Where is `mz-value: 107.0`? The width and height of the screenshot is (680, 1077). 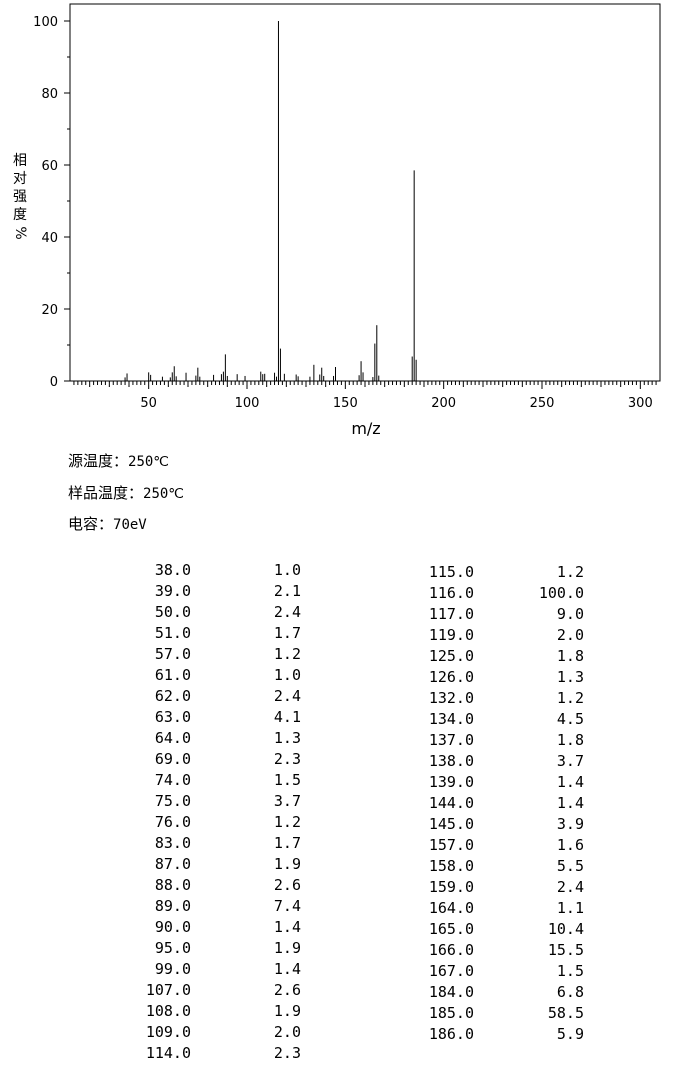
mz-value: 107.0 is located at coordinates (168, 990).